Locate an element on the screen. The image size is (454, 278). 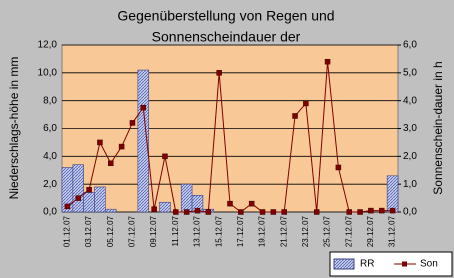
x-tick-label: 29.12.07 is located at coordinates (370, 231).